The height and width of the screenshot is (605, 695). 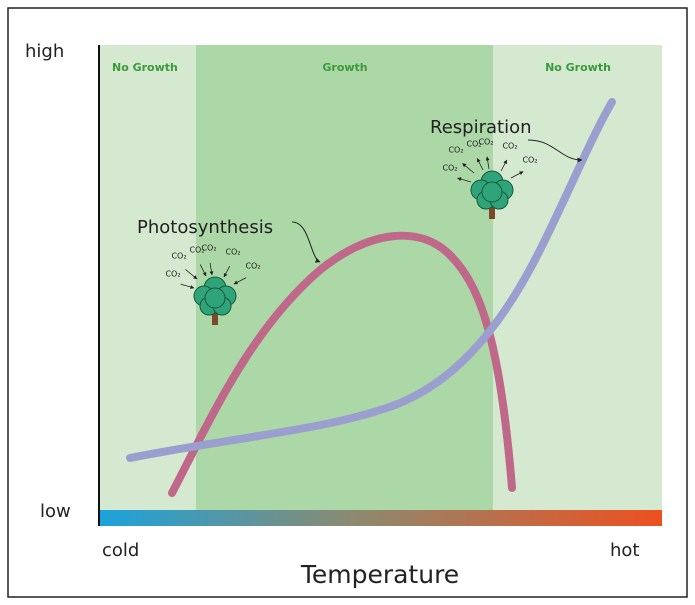 I want to click on temperature-bar, so click(x=380, y=518).